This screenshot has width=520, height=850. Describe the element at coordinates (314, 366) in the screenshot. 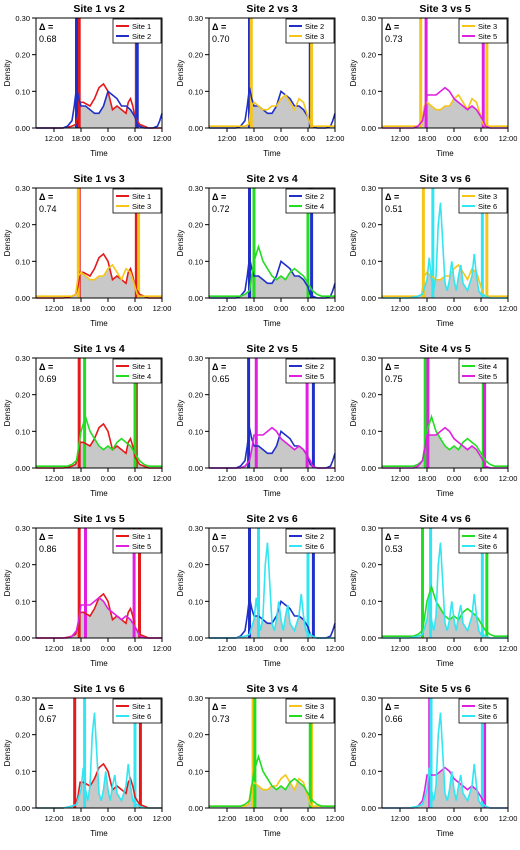

I see `legend-label: Site 2` at that location.